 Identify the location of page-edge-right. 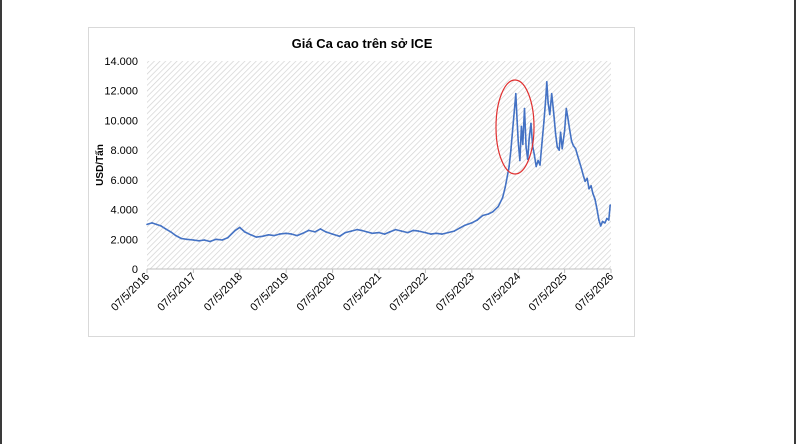
(795, 222).